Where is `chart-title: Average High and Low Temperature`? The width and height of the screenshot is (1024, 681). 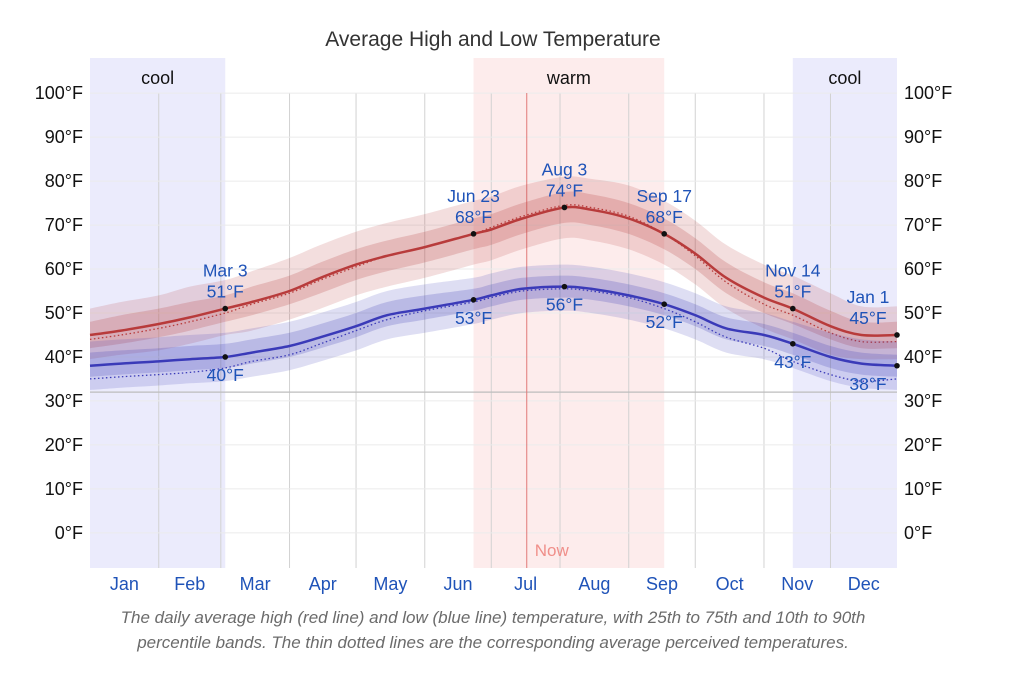
chart-title: Average High and Low Temperature is located at coordinates (493, 39).